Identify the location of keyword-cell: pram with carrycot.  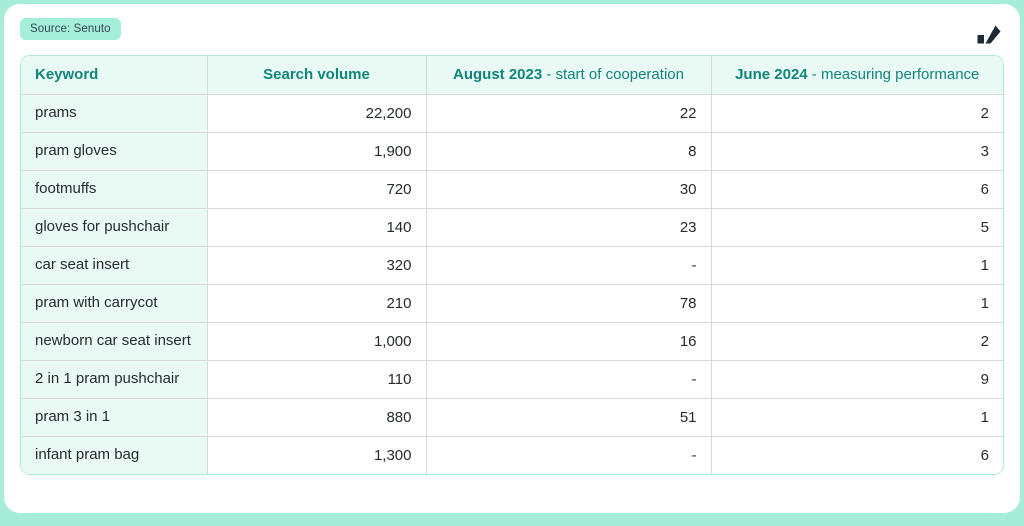
(114, 303).